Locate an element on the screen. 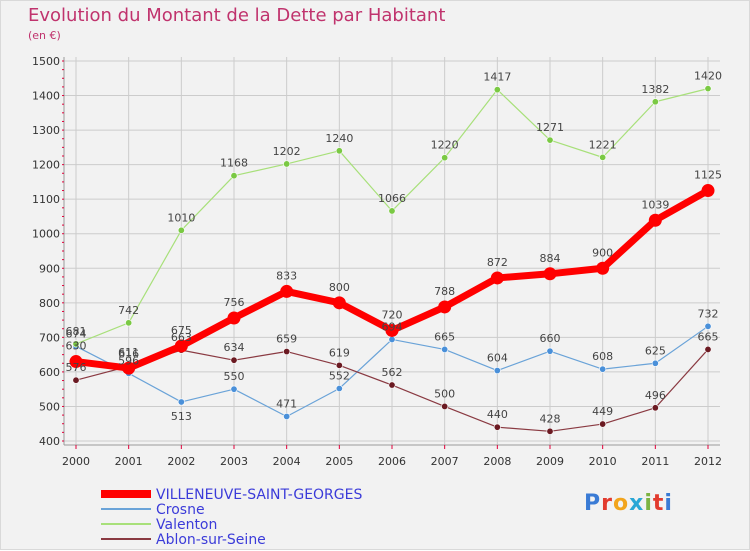 The height and width of the screenshot is (551, 750). proxiti-logo: Proxiti is located at coordinates (628, 503).